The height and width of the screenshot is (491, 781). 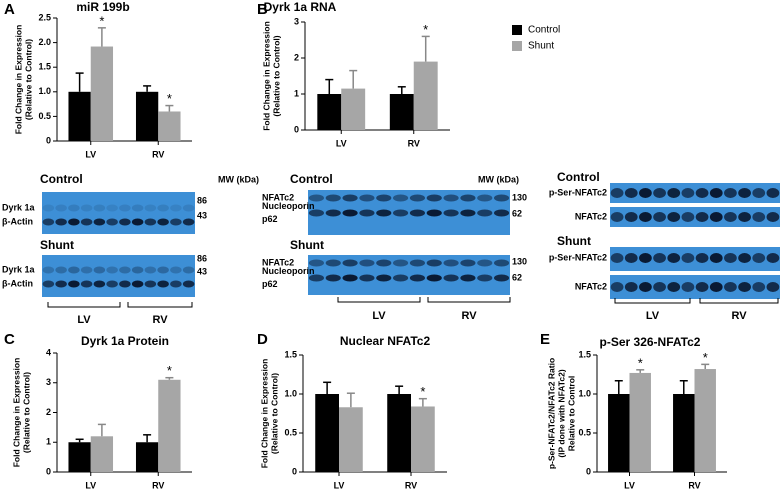 I want to click on mw-value: 86, so click(x=202, y=200).